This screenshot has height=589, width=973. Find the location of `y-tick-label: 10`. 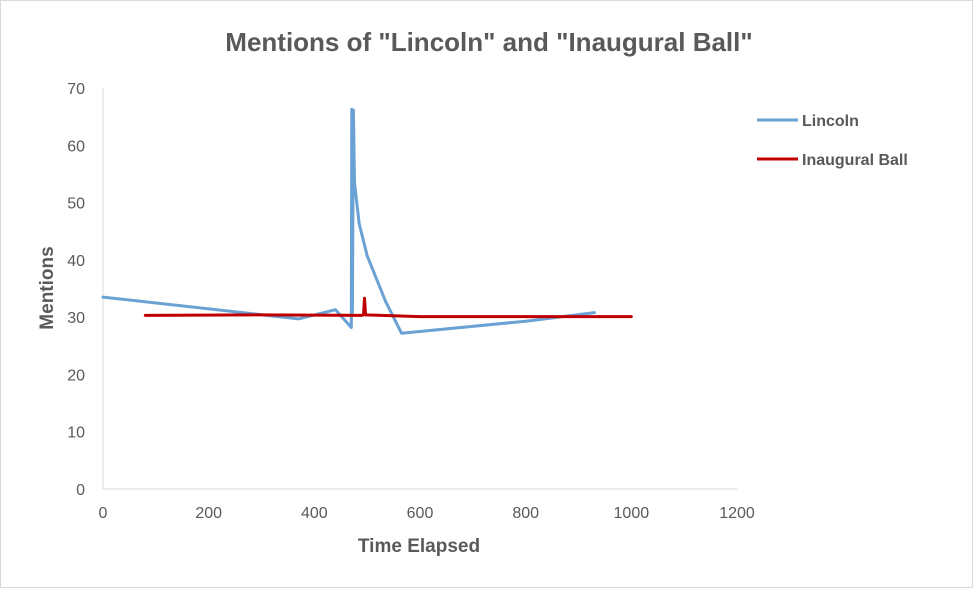

y-tick-label: 10 is located at coordinates (76, 433).